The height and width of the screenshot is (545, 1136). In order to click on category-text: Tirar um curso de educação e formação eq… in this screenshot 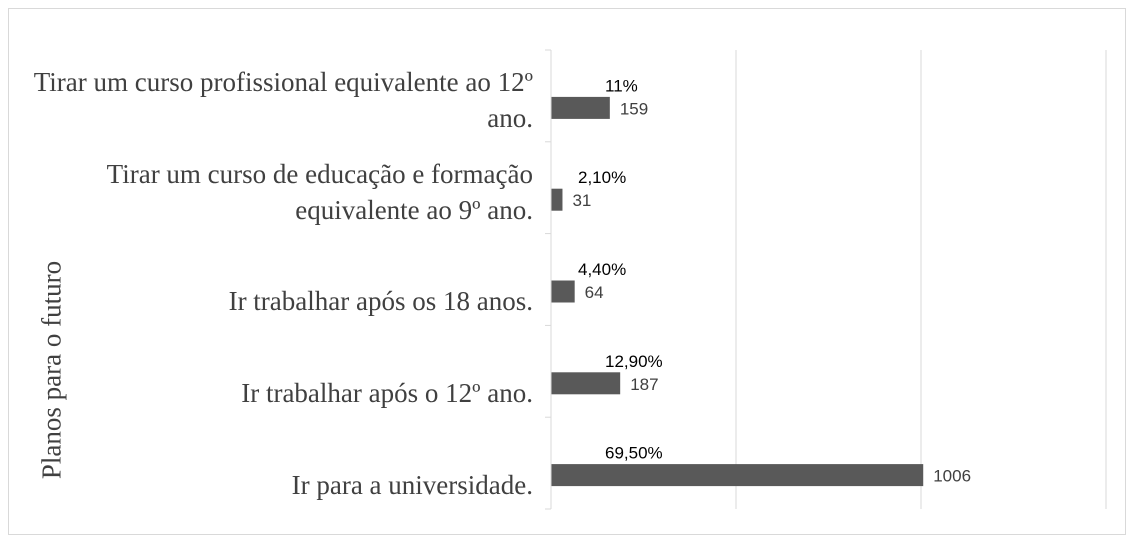, I will do `click(319, 191)`.